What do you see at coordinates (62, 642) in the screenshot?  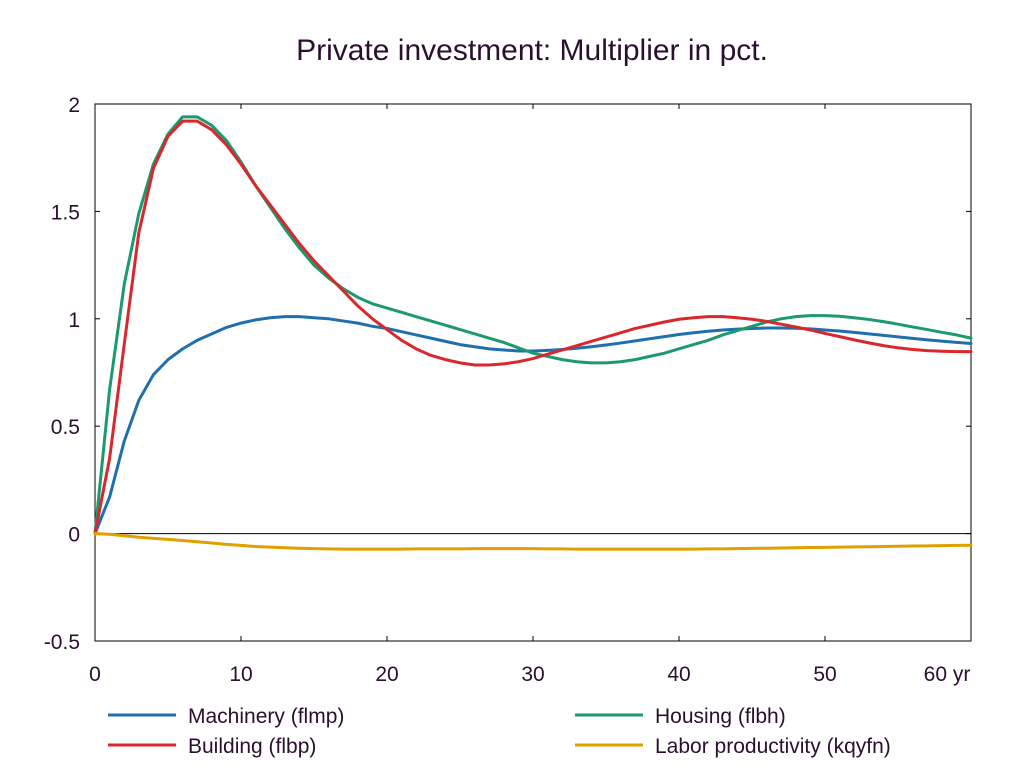 I see `y-tick-label: -0.5` at bounding box center [62, 642].